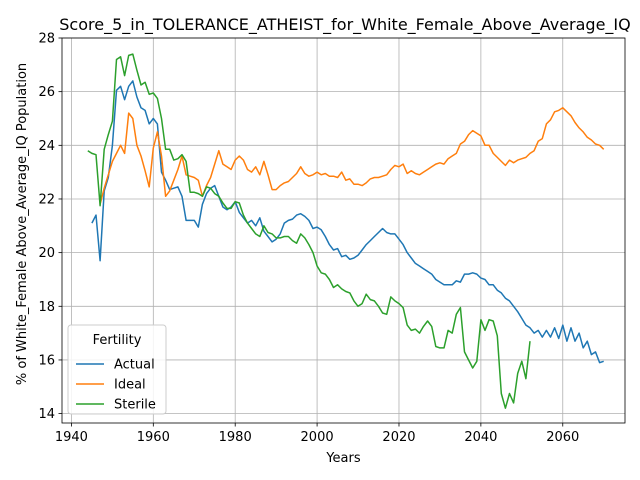 Image resolution: width=640 pixels, height=480 pixels. Describe the element at coordinates (135, 405) in the screenshot. I see `legend-label-sterile: Sterile` at that location.